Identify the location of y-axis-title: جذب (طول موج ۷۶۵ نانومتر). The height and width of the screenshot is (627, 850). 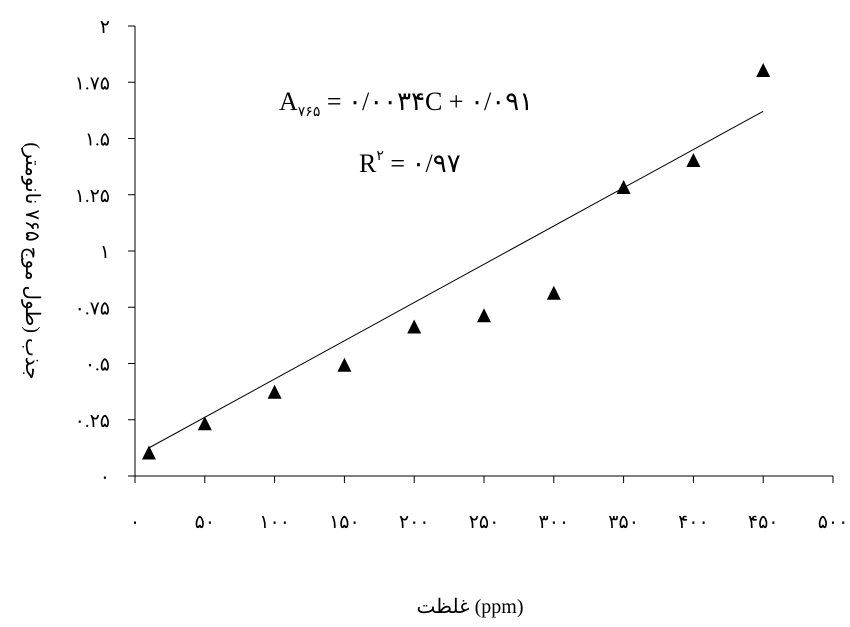
(32, 260).